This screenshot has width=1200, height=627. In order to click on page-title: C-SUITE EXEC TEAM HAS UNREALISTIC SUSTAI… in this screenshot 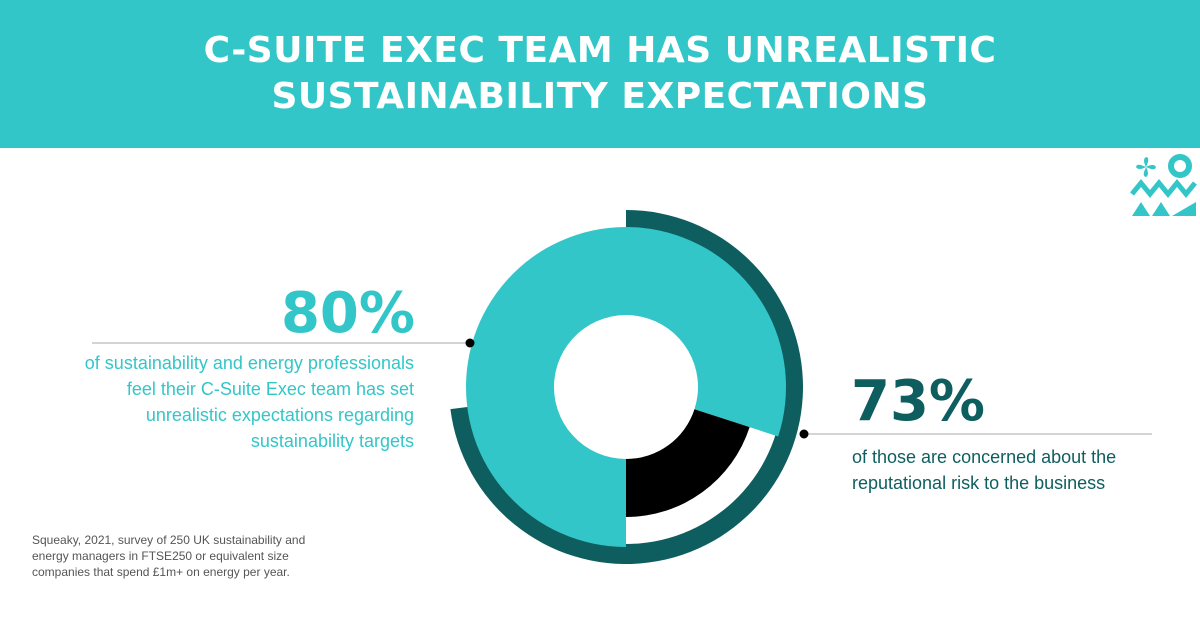, I will do `click(600, 73)`.